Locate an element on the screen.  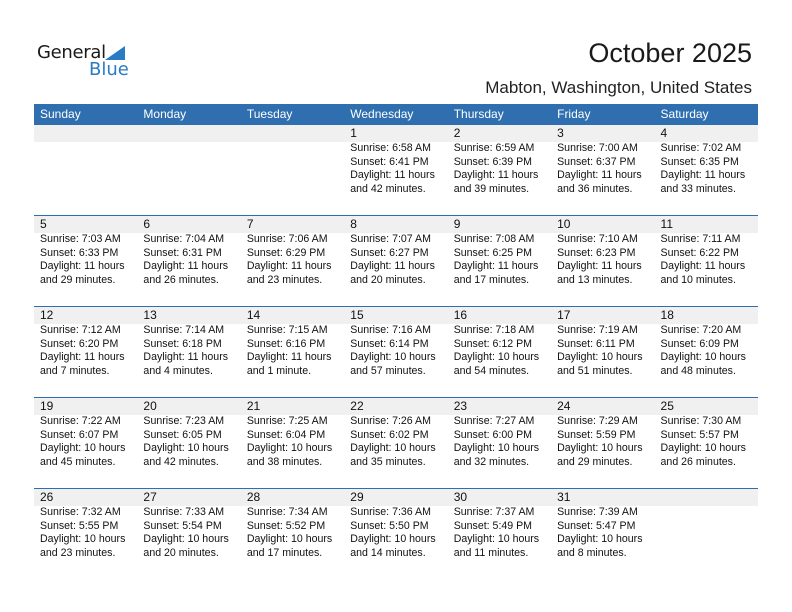
daylight-minutes-text: and 14 minutes. is located at coordinates (388, 552).